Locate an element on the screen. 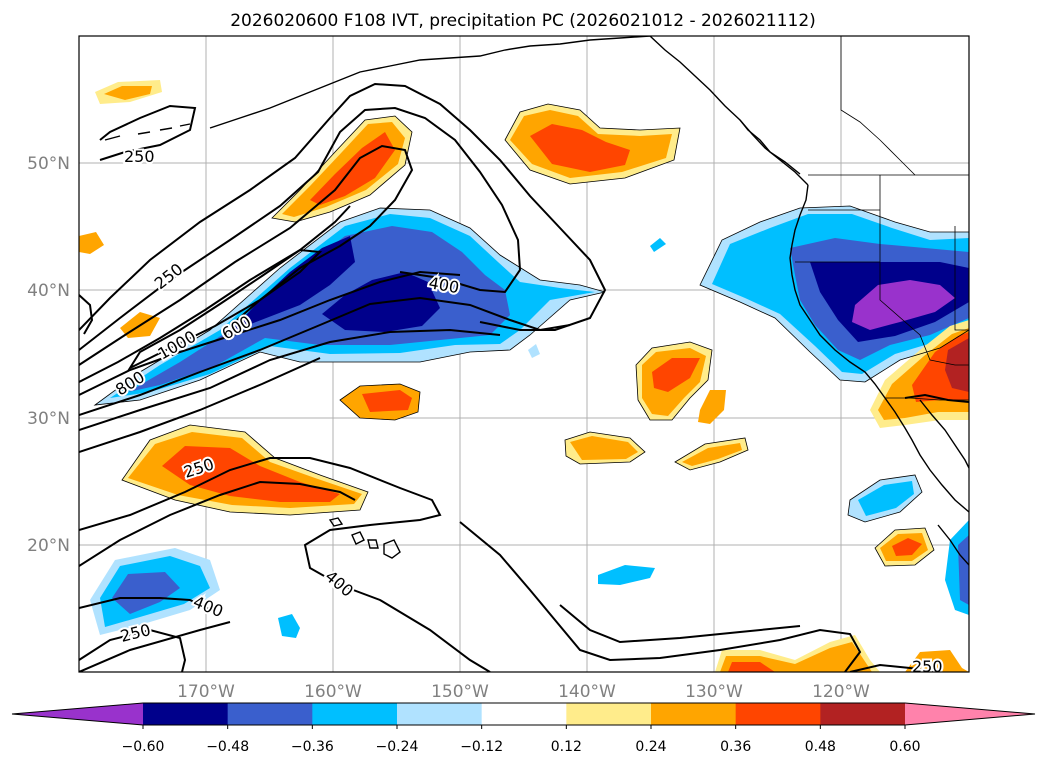  pos-area-small-i-mid is located at coordinates (907, 547).